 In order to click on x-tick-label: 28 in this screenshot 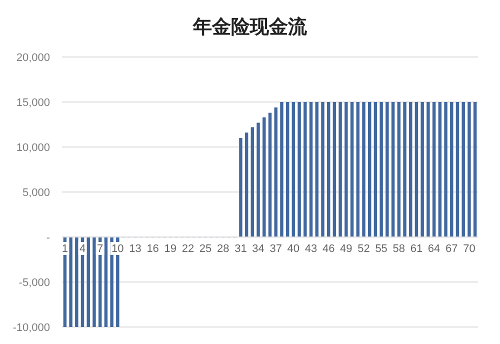, I will do `click(223, 249)`.